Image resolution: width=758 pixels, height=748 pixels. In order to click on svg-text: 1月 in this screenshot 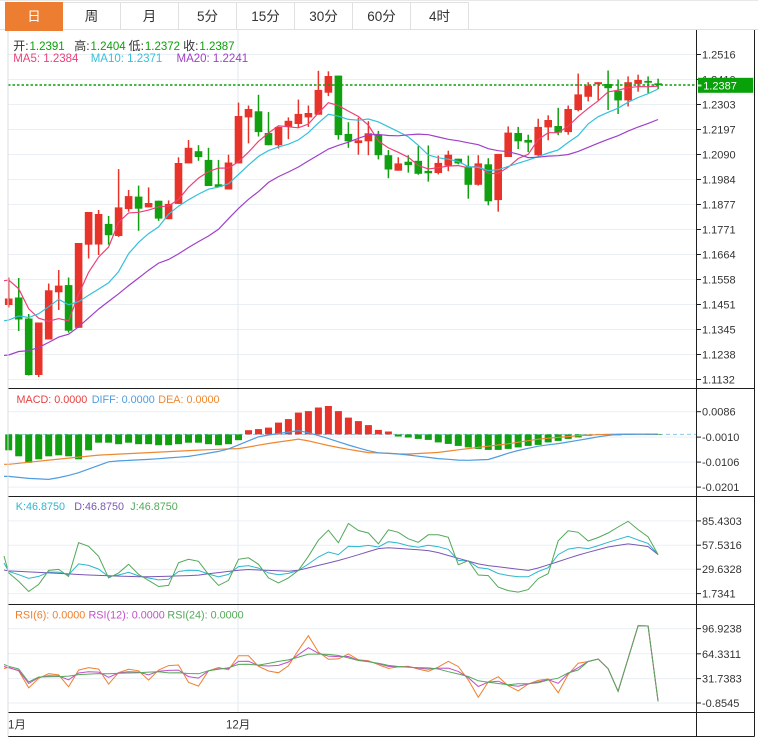, I will do `click(17, 726)`.